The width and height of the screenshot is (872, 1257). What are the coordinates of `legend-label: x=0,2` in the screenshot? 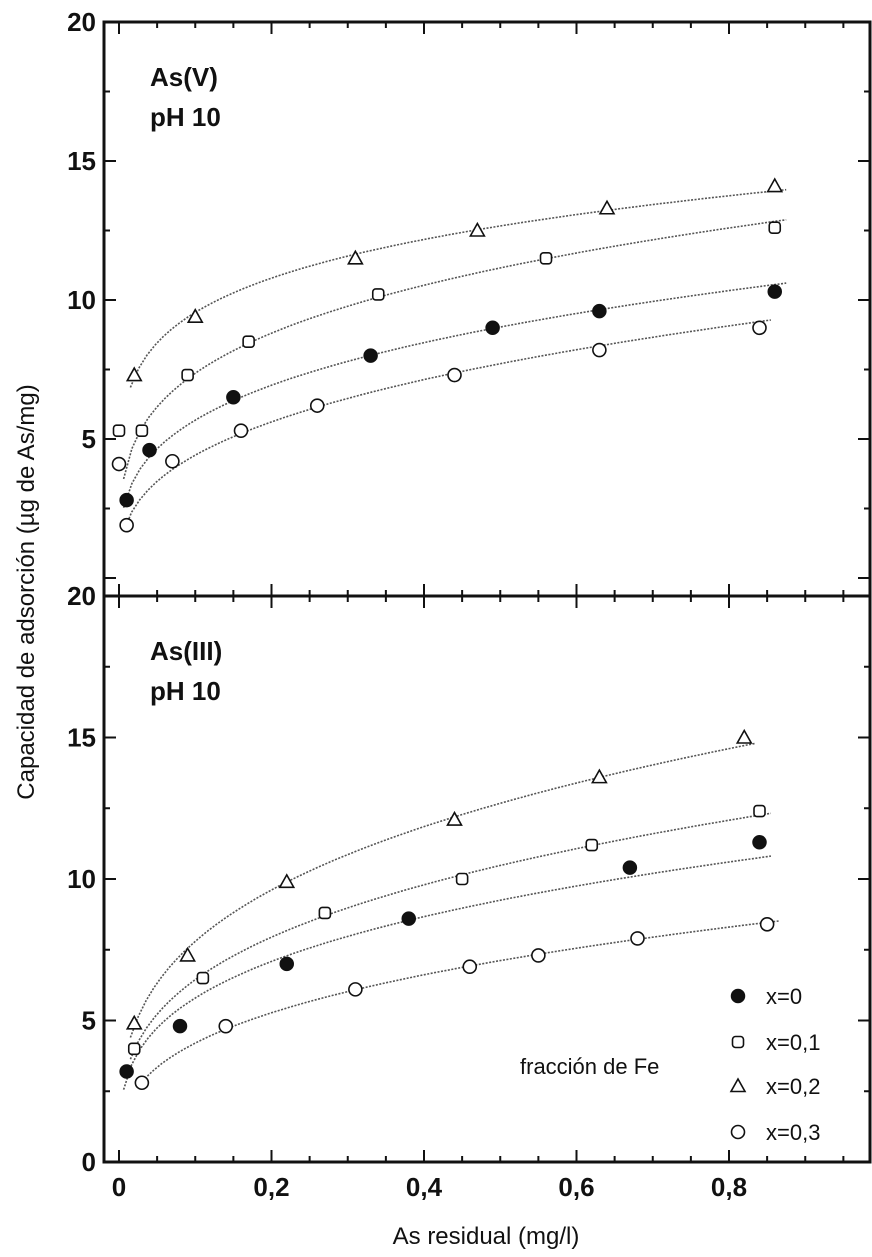 It's located at (793, 1086).